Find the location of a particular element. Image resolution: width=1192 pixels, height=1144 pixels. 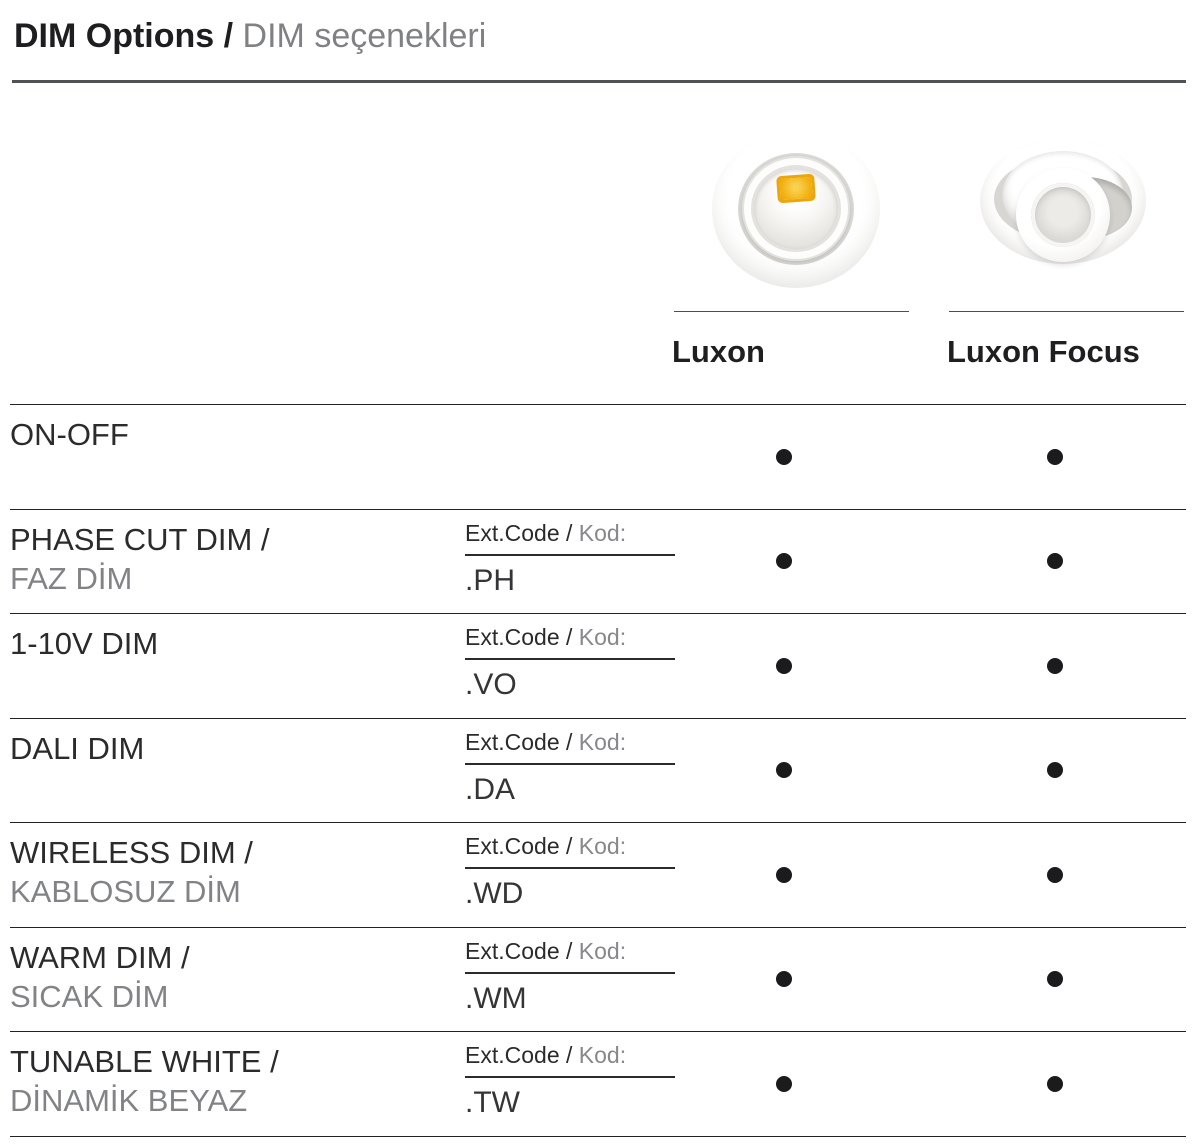

luxon-reflector is located at coordinates (796, 208).